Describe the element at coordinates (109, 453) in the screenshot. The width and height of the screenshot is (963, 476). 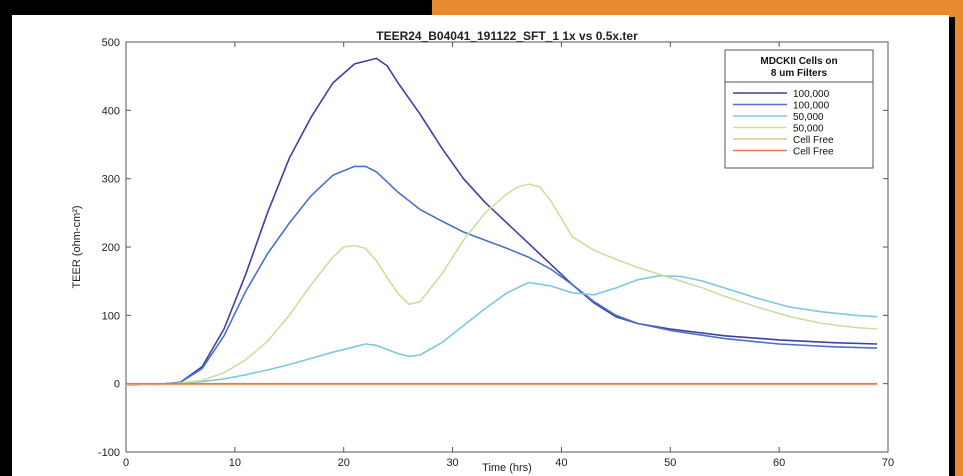
I see `y-tick-label: -100` at that location.